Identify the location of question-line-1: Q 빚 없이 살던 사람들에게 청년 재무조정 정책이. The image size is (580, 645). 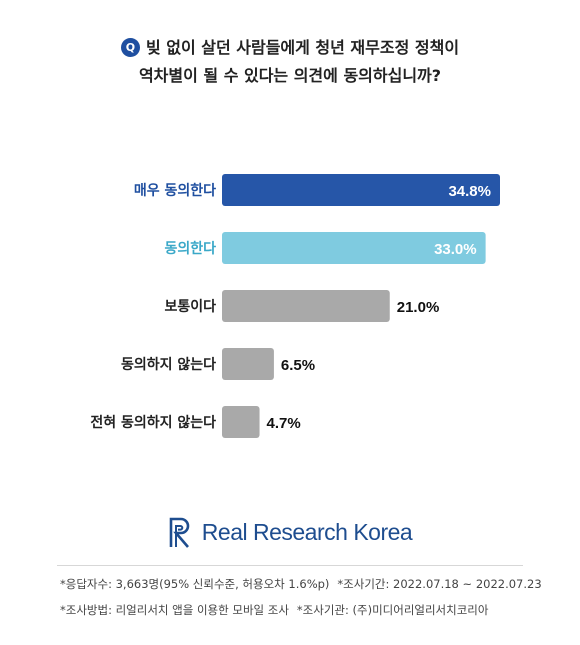
(290, 48).